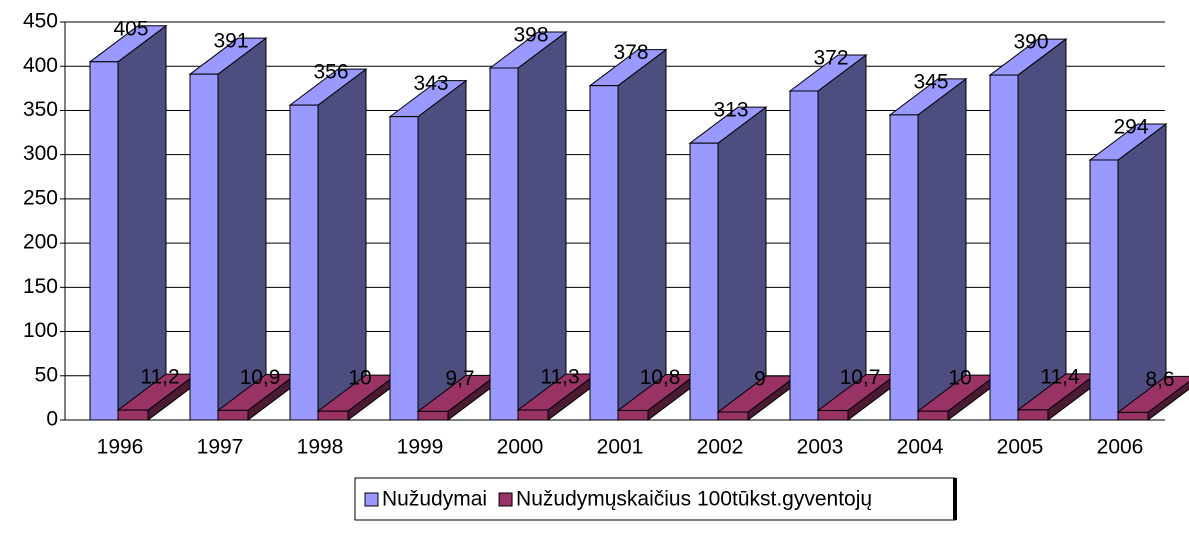 The height and width of the screenshot is (547, 1189). I want to click on data-label: 11,2, so click(159, 377).